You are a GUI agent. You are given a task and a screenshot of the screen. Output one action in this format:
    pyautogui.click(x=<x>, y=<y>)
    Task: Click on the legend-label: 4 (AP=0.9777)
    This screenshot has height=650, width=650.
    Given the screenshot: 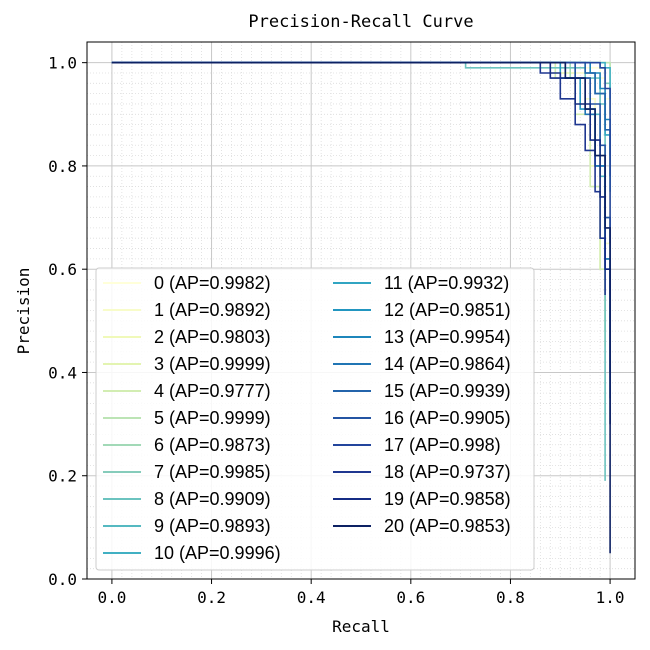 What is the action you would take?
    pyautogui.click(x=212, y=391)
    